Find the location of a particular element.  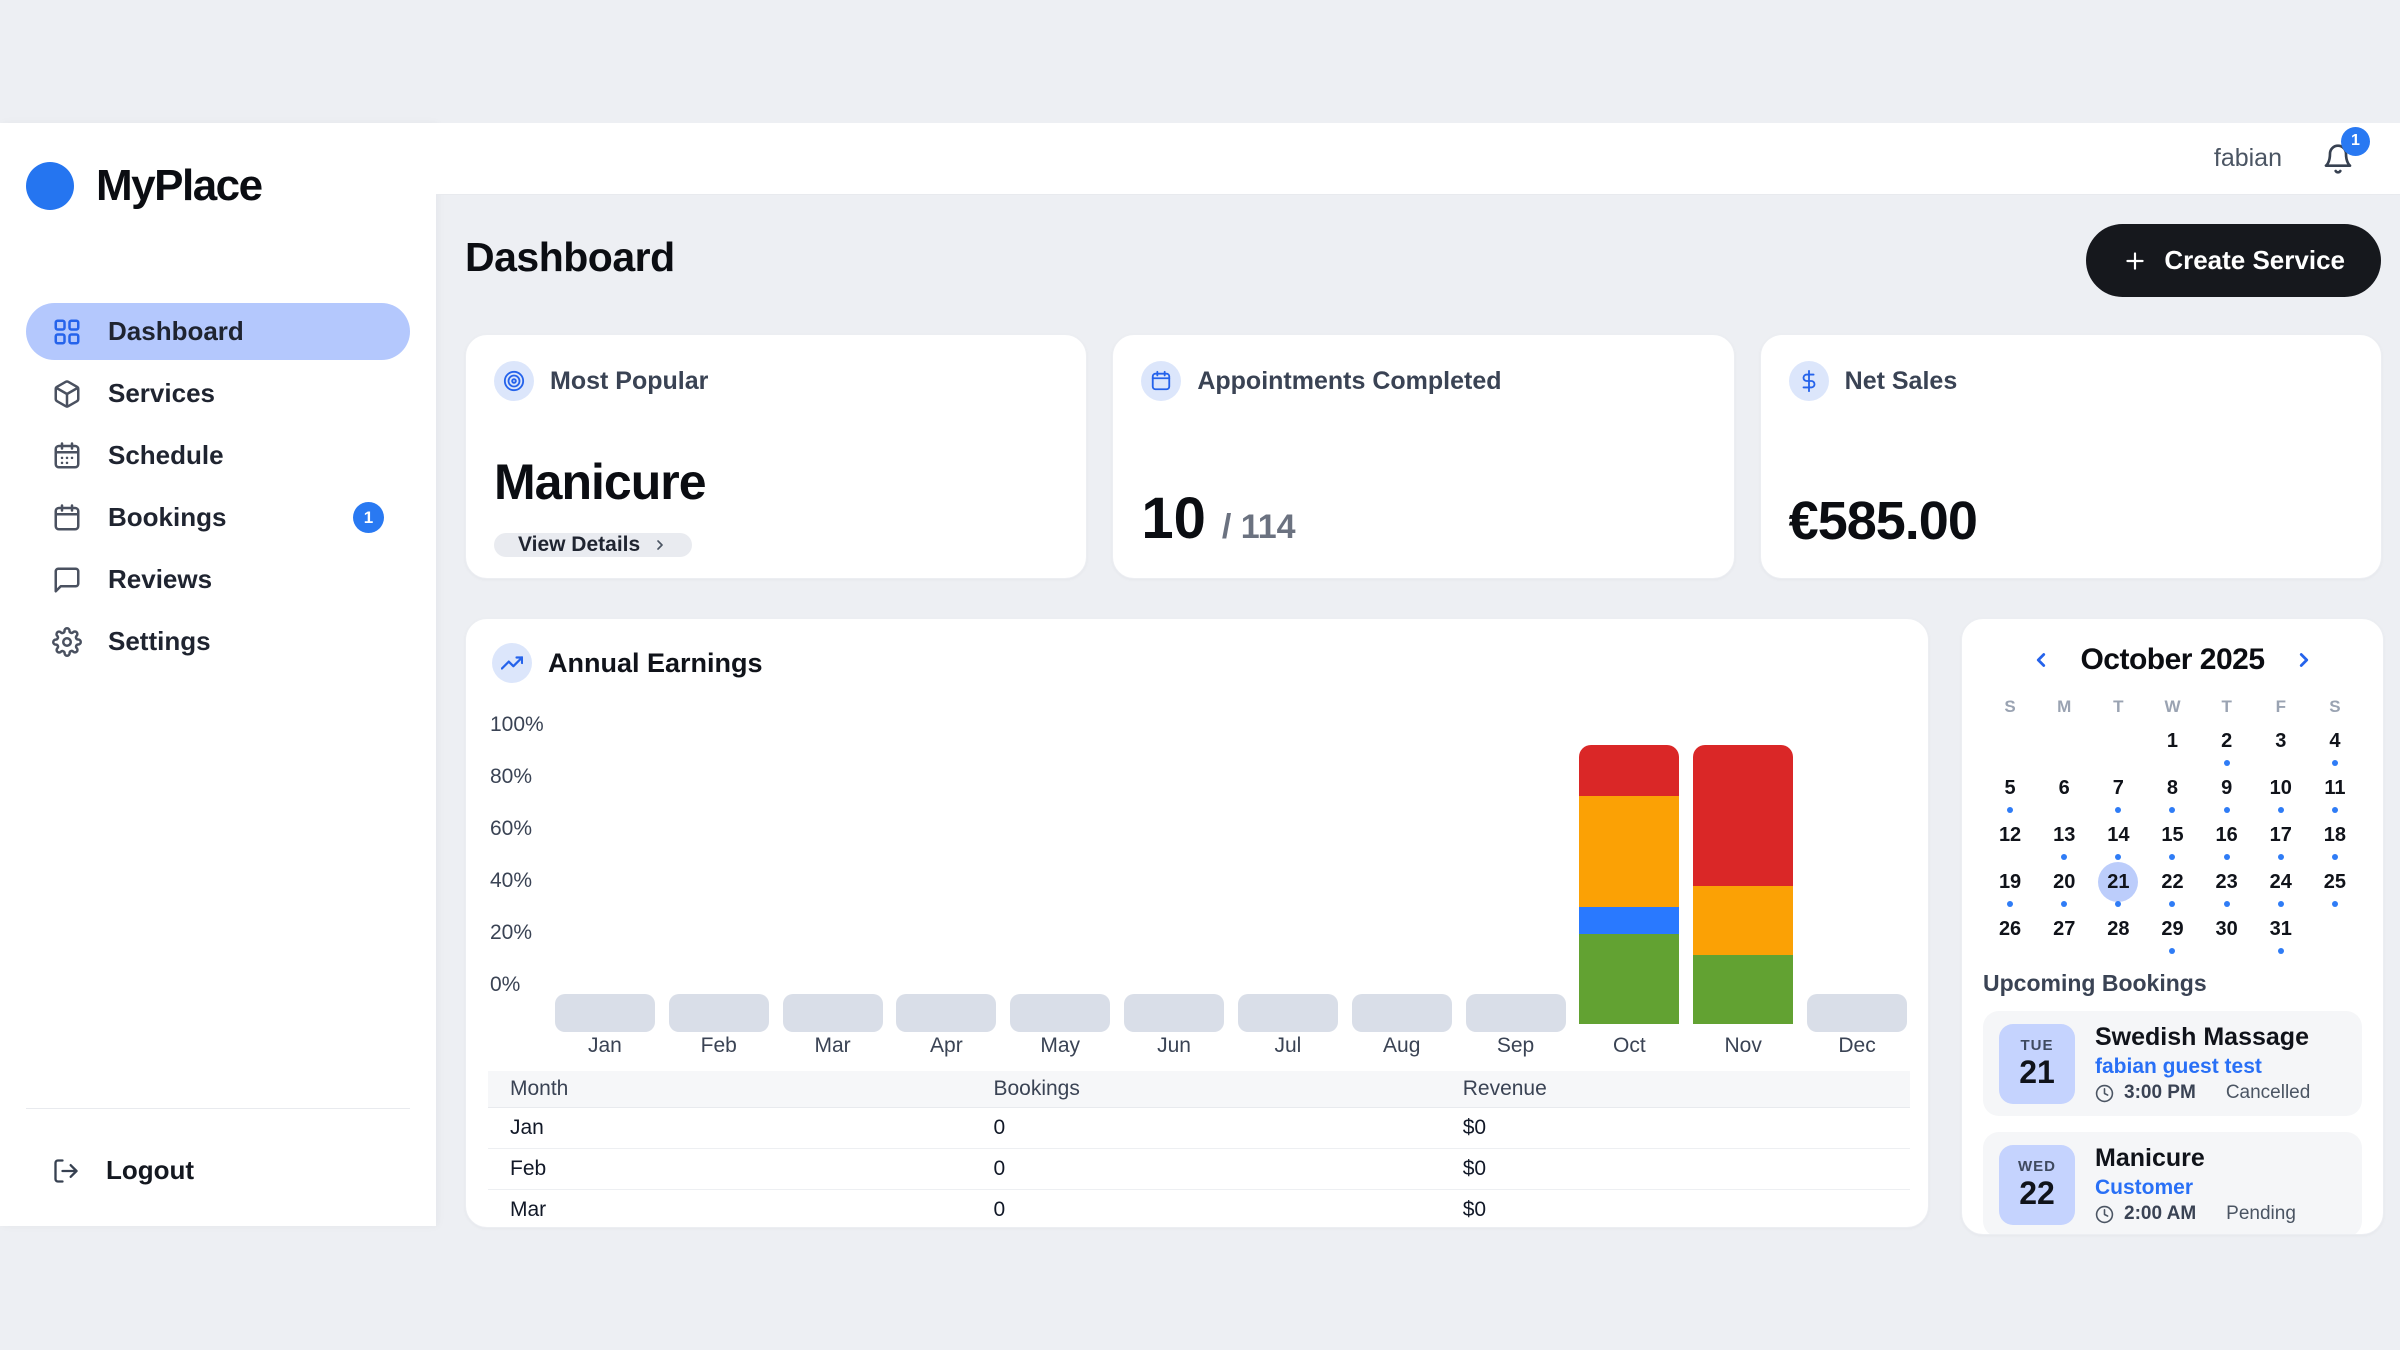

logout-icon is located at coordinates (66, 1170).